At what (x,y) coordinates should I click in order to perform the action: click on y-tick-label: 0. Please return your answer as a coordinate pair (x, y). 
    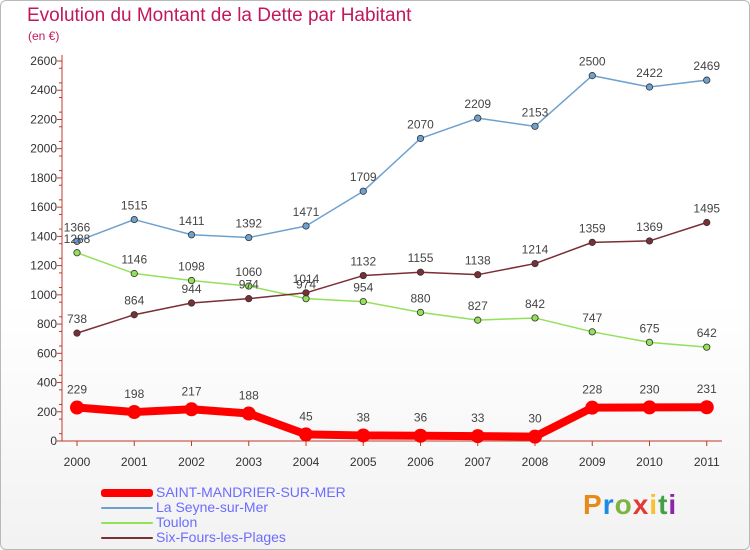
    Looking at the image, I should click on (53, 441).